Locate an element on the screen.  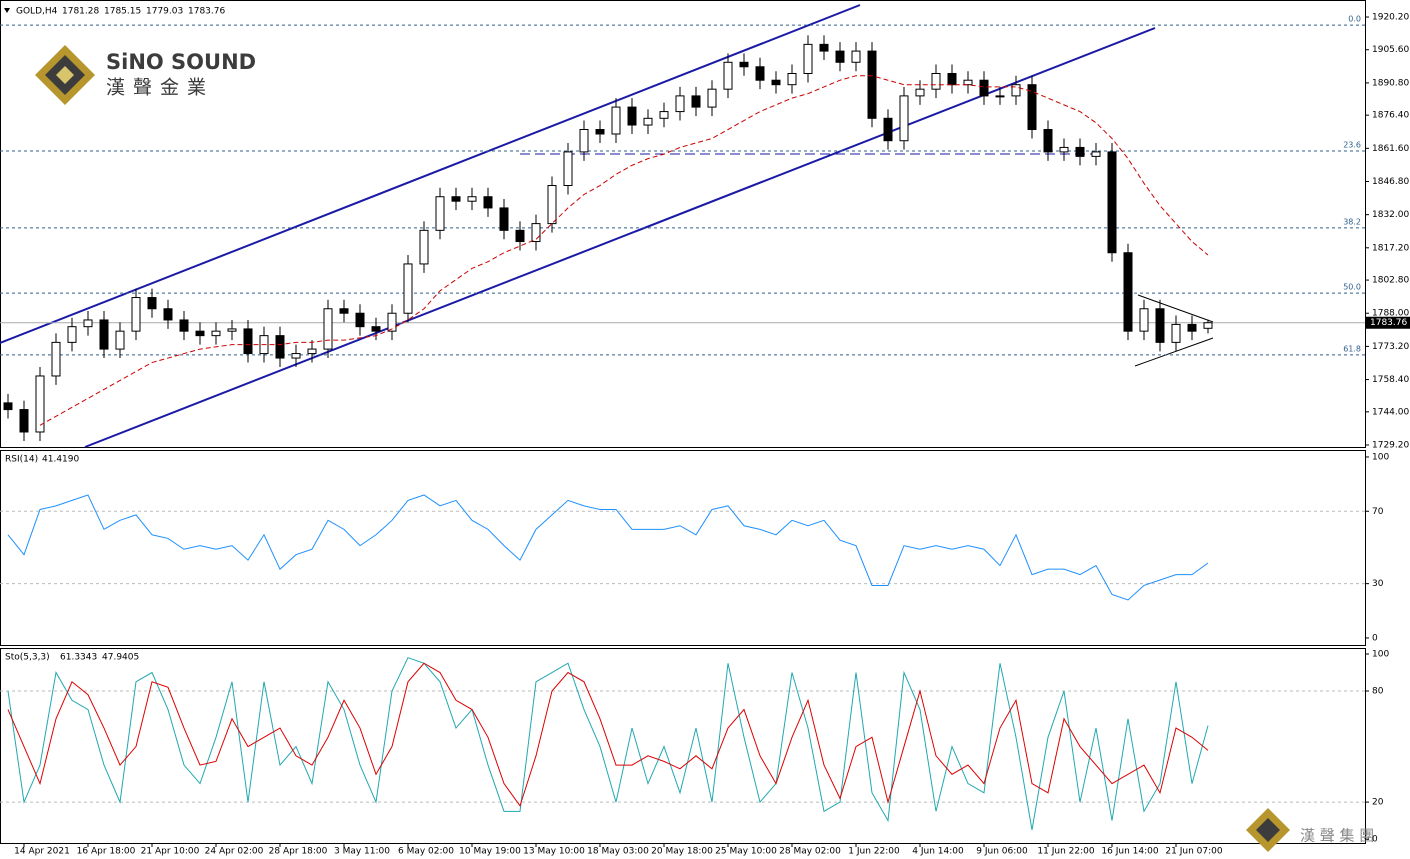
symbol: GOLD,H4 is located at coordinates (37, 12).